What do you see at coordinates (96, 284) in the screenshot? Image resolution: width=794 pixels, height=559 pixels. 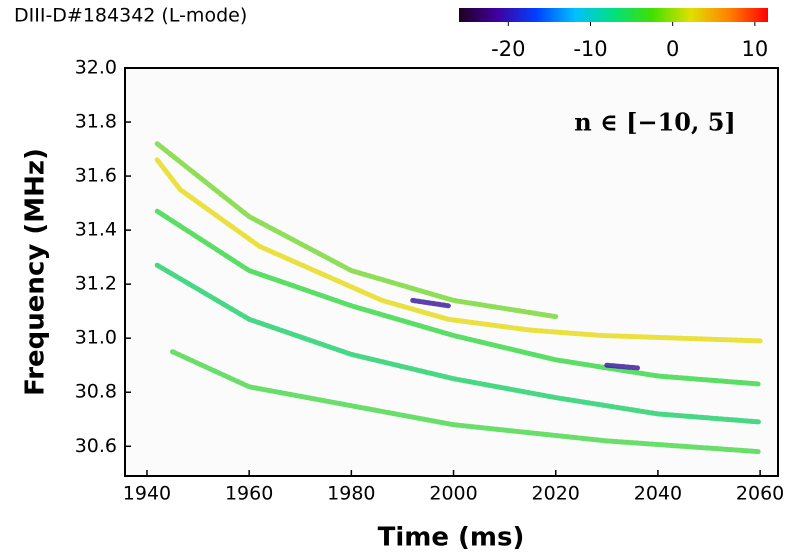 I see `y-tick-label: 31.2` at bounding box center [96, 284].